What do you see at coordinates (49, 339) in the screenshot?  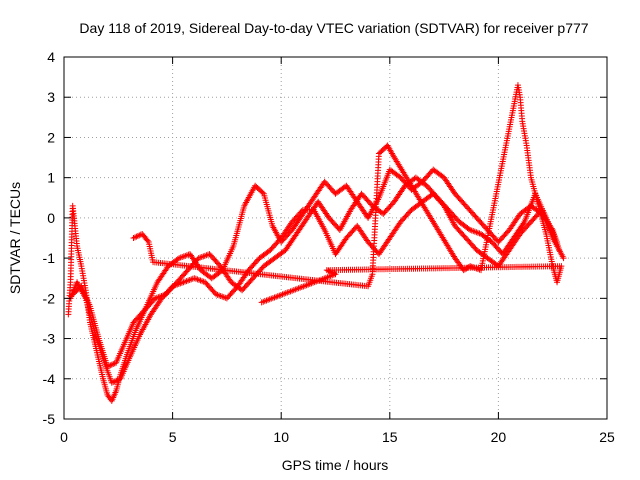 I see `y-tick-label: -3` at bounding box center [49, 339].